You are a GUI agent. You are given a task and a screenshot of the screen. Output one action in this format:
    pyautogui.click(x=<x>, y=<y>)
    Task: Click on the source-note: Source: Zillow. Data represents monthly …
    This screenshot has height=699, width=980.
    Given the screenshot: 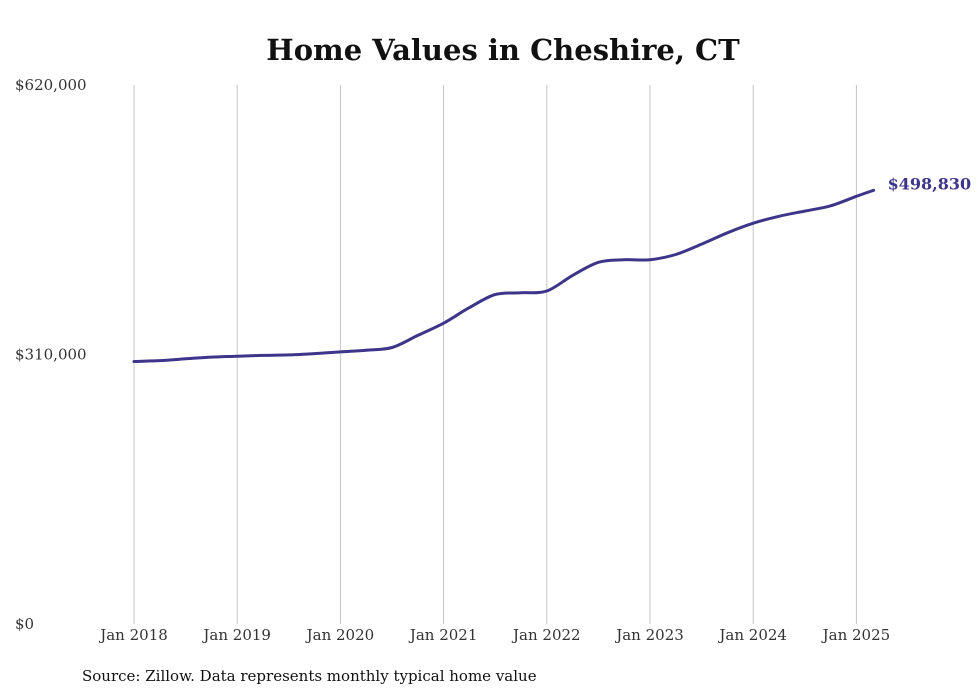 What is the action you would take?
    pyautogui.click(x=309, y=676)
    